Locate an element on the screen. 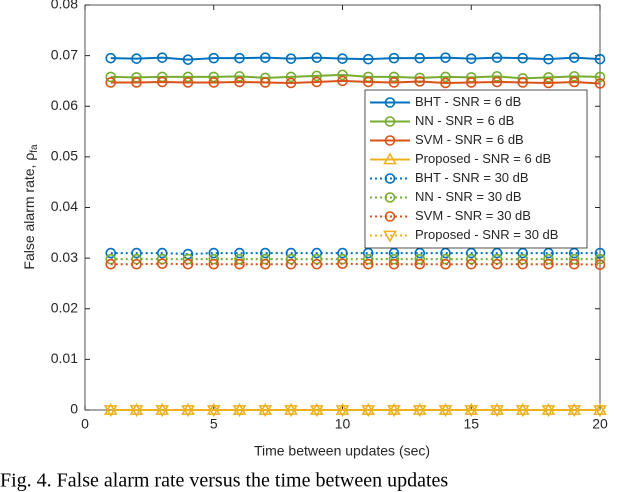 This screenshot has height=492, width=640. y-axis-label: False alarm rate, ρfa is located at coordinates (30, 207).